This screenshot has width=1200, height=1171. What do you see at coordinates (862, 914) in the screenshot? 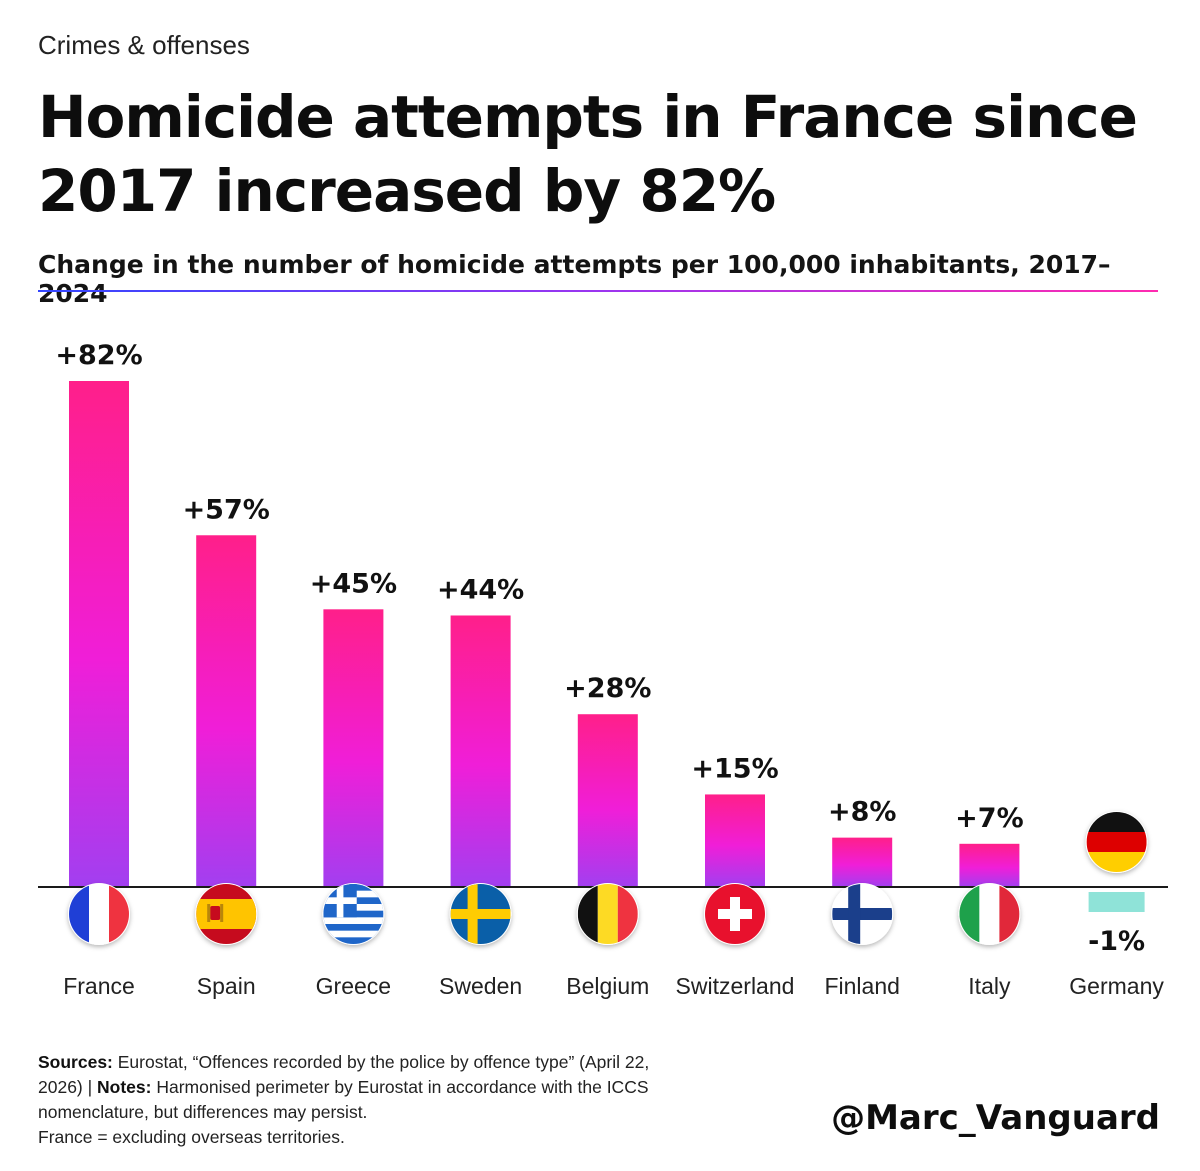
I see `finland-flag-icon` at bounding box center [862, 914].